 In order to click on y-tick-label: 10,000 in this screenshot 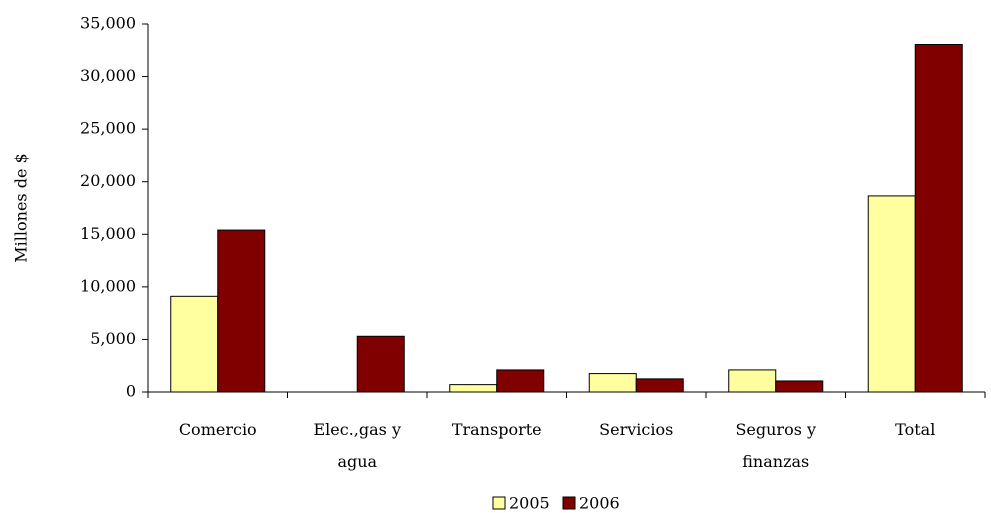, I will do `click(108, 285)`.